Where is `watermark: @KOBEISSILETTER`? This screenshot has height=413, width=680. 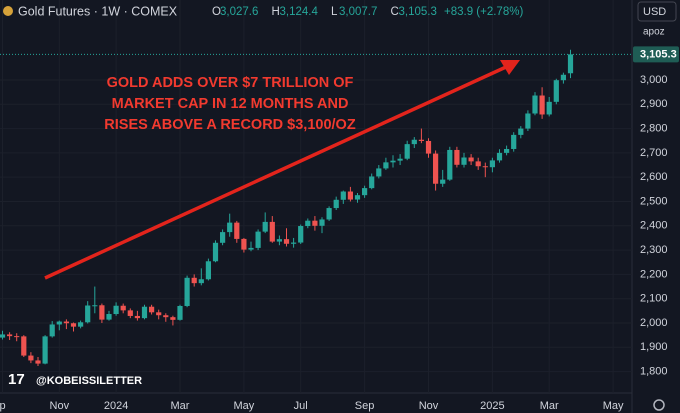 watermark: @KOBEISSILETTER is located at coordinates (89, 381).